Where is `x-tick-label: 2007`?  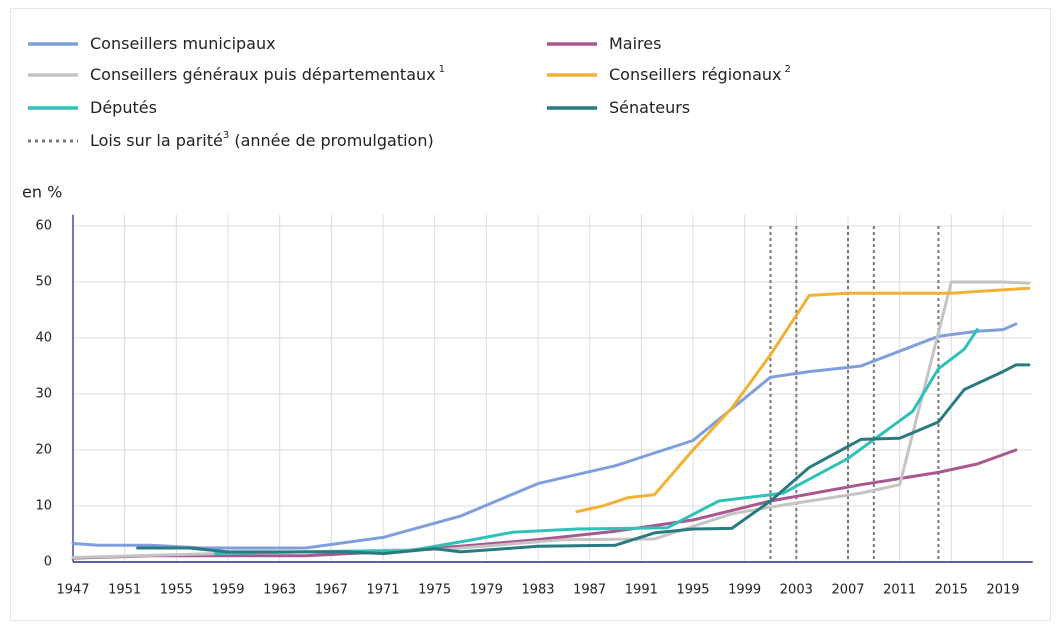 x-tick-label: 2007 is located at coordinates (847, 590).